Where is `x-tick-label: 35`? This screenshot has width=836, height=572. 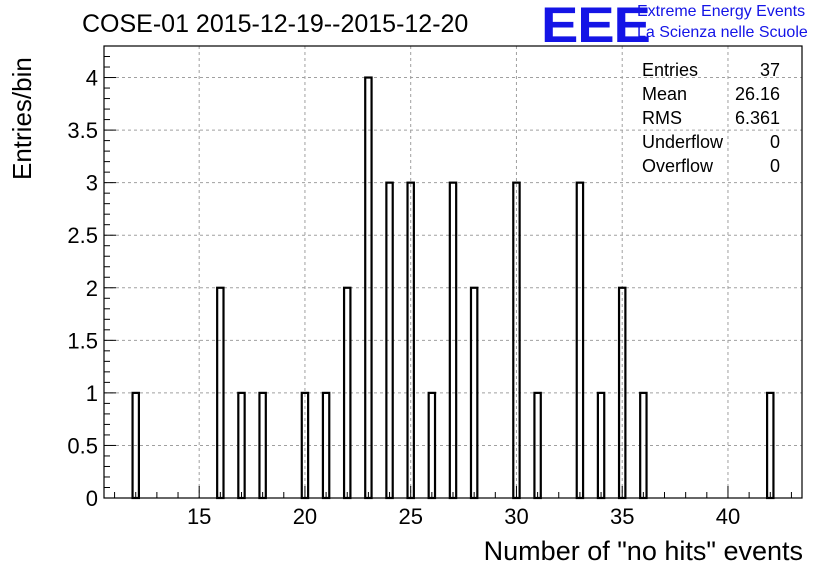 x-tick-label: 35 is located at coordinates (622, 516).